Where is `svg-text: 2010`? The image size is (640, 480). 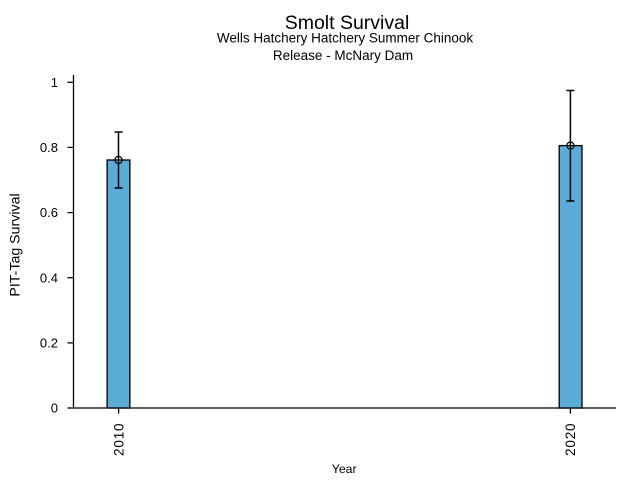
svg-text: 2010 is located at coordinates (118, 439).